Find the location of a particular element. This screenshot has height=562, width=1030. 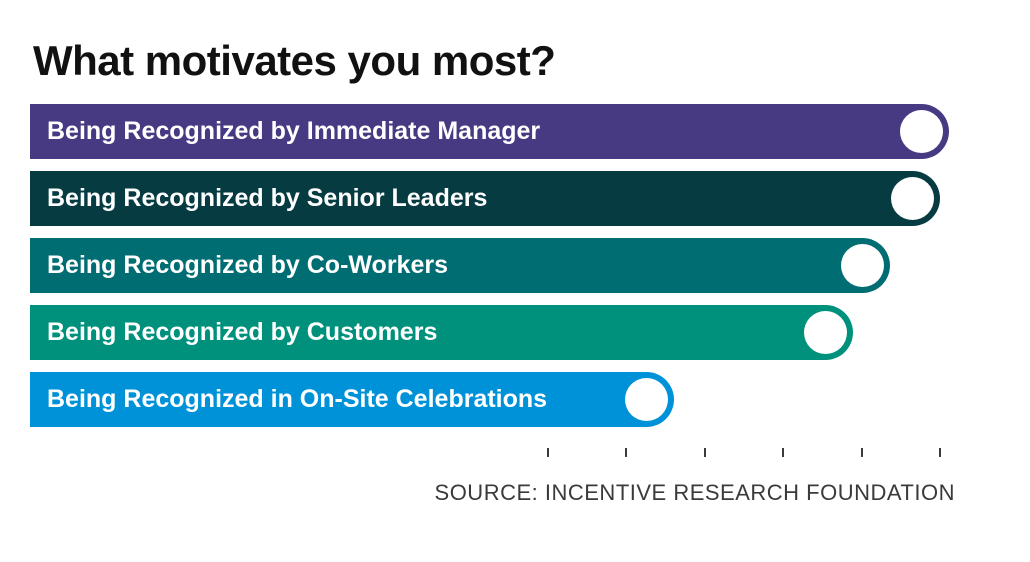

bar-label: Being Recognized by Customers is located at coordinates (242, 332).